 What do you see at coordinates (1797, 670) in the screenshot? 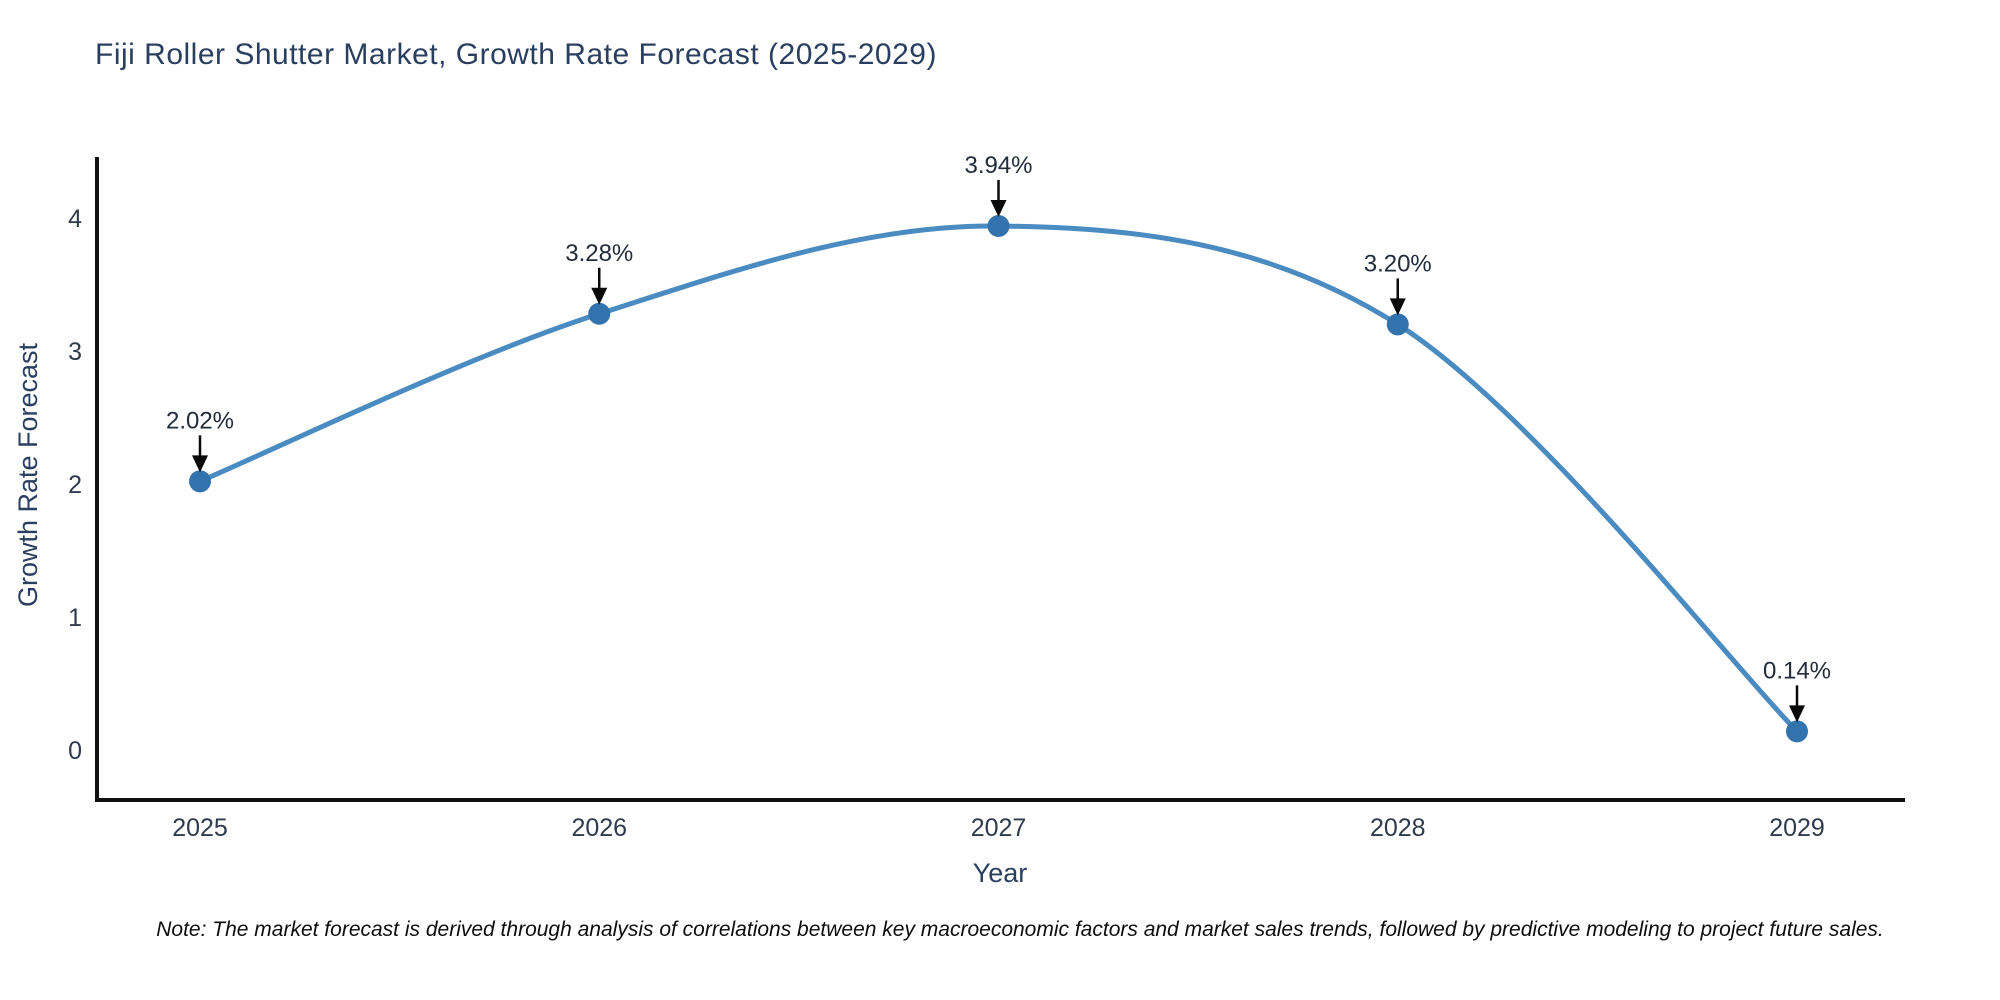
I see `data-point-label: 0.14%` at bounding box center [1797, 670].